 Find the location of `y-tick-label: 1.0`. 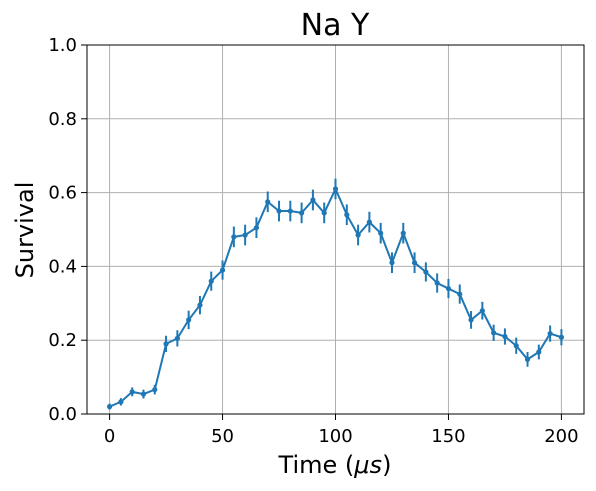

y-tick-label: 1.0 is located at coordinates (62, 45).